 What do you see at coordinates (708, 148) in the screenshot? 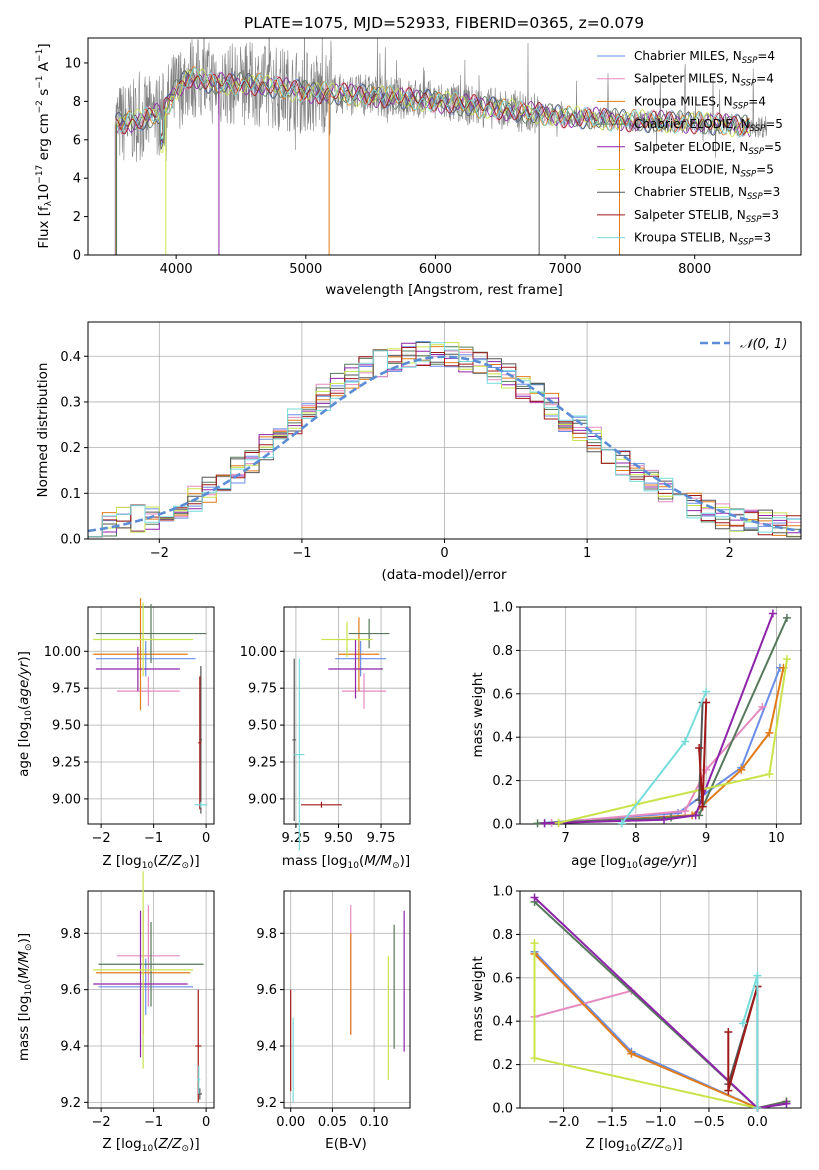
I see `legend-label-5: Salpeter ELODIE, NSSP=5` at bounding box center [708, 148].